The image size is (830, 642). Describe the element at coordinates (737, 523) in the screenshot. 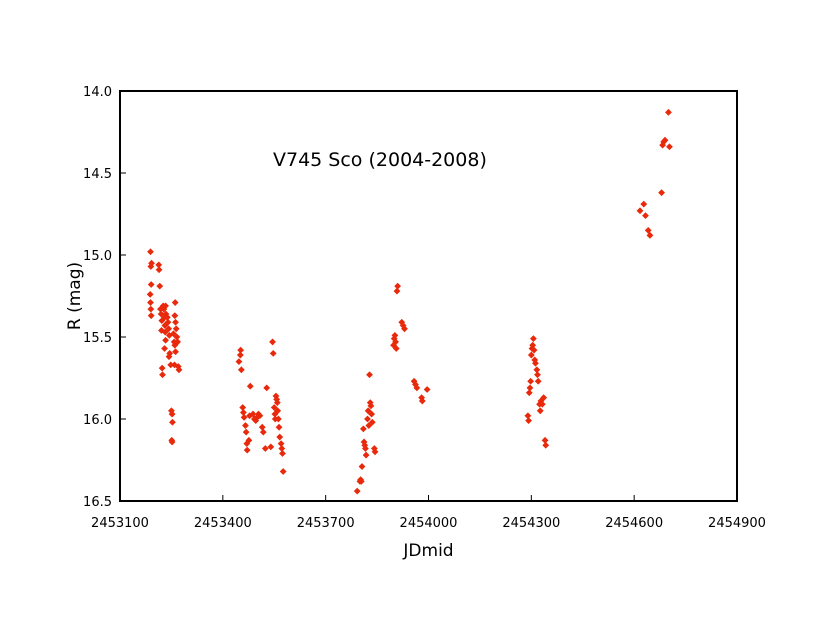

I see `x-tick-label: 2454900` at that location.